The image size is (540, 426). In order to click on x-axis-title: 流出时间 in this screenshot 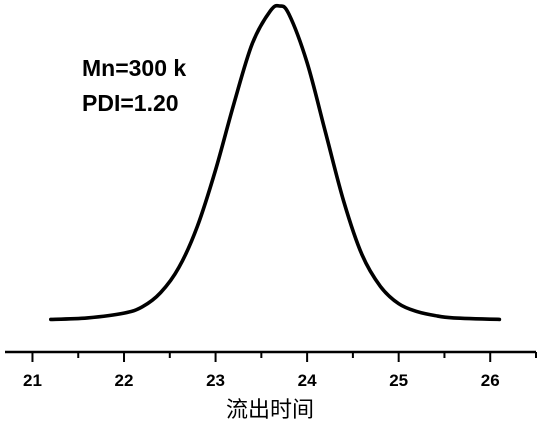, I will do `click(270, 410)`.